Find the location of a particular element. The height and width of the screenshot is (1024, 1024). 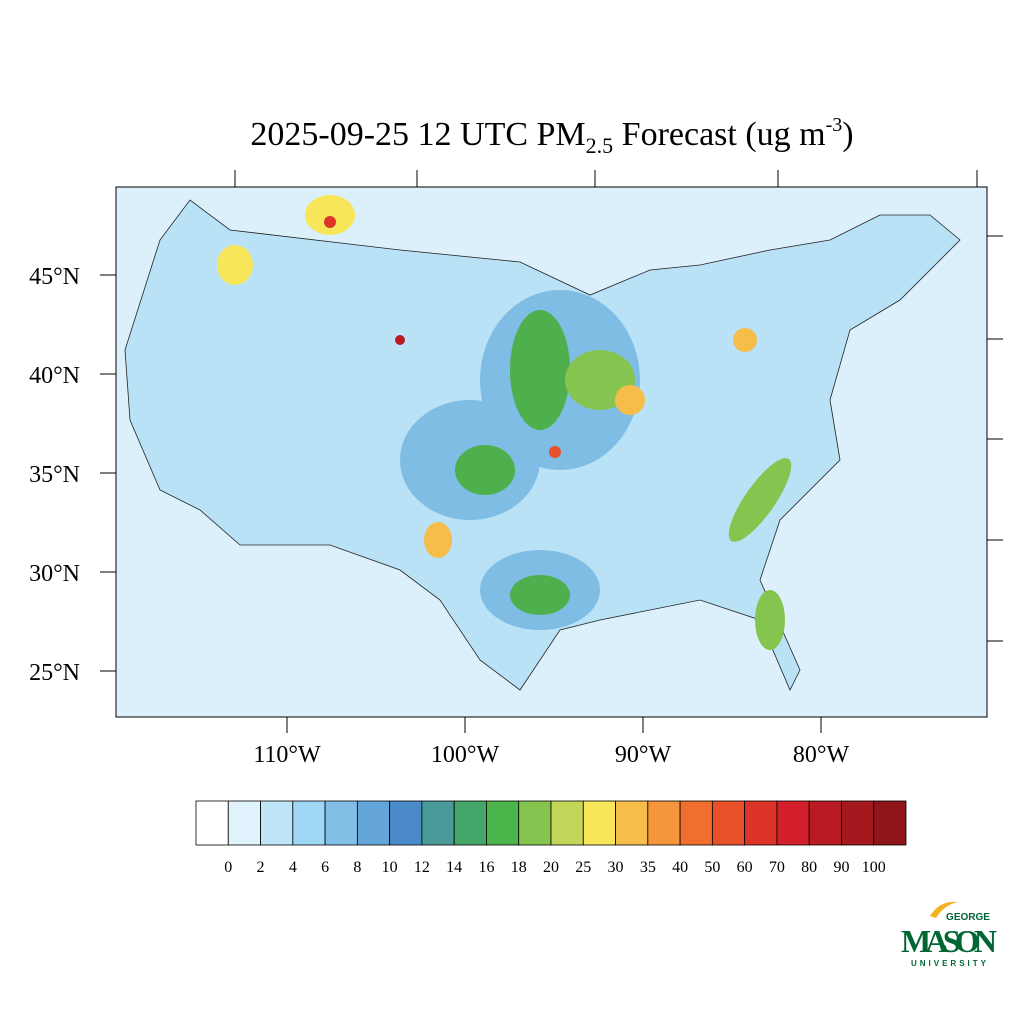

title-subscript: 2.5 is located at coordinates (600, 145).